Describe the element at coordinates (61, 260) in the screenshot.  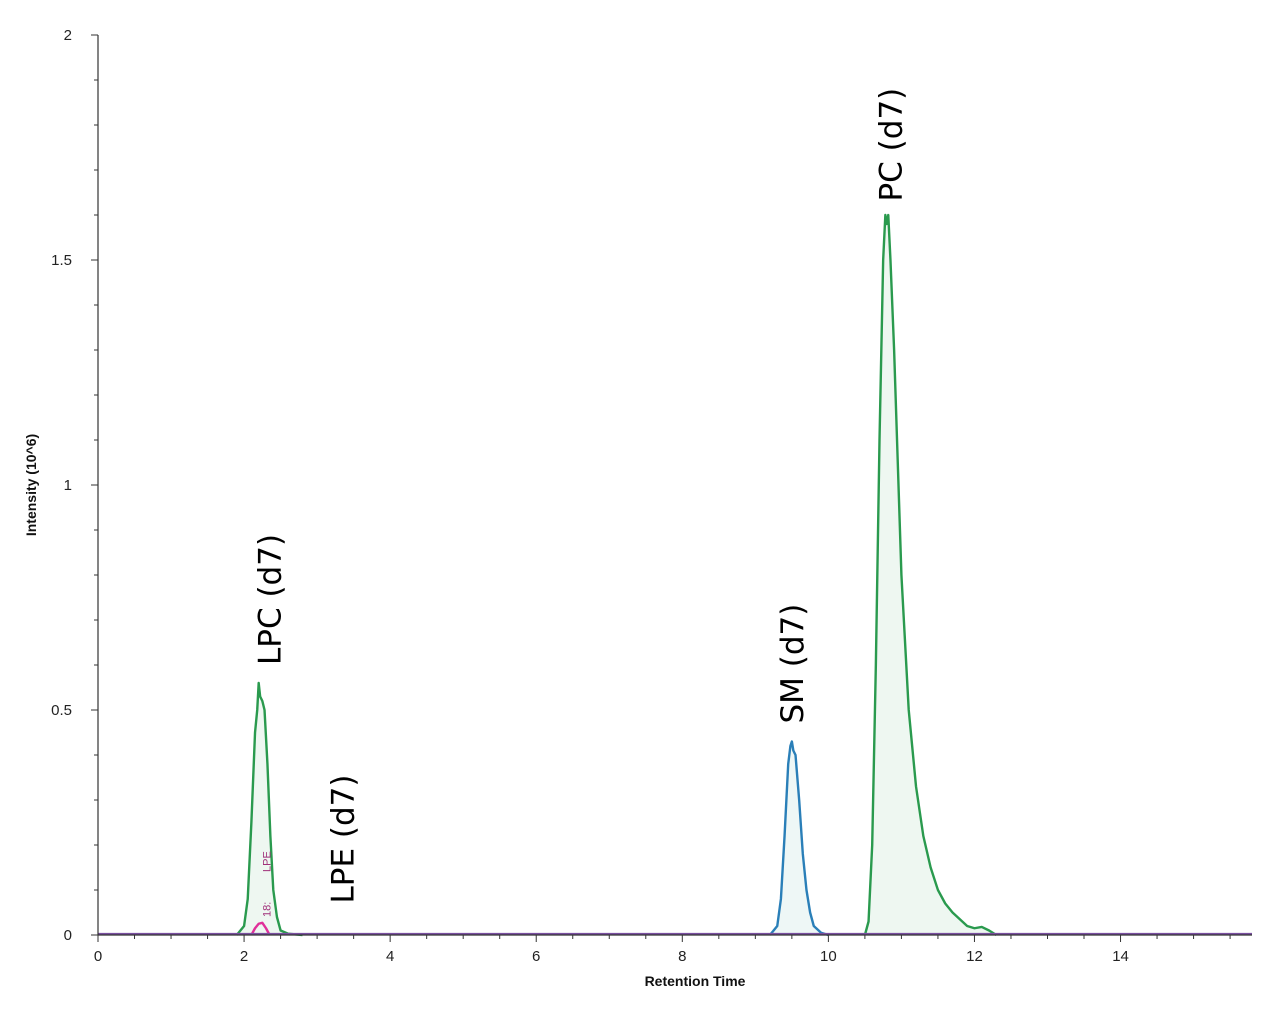
I see `y-tick-label: 1.5` at that location.